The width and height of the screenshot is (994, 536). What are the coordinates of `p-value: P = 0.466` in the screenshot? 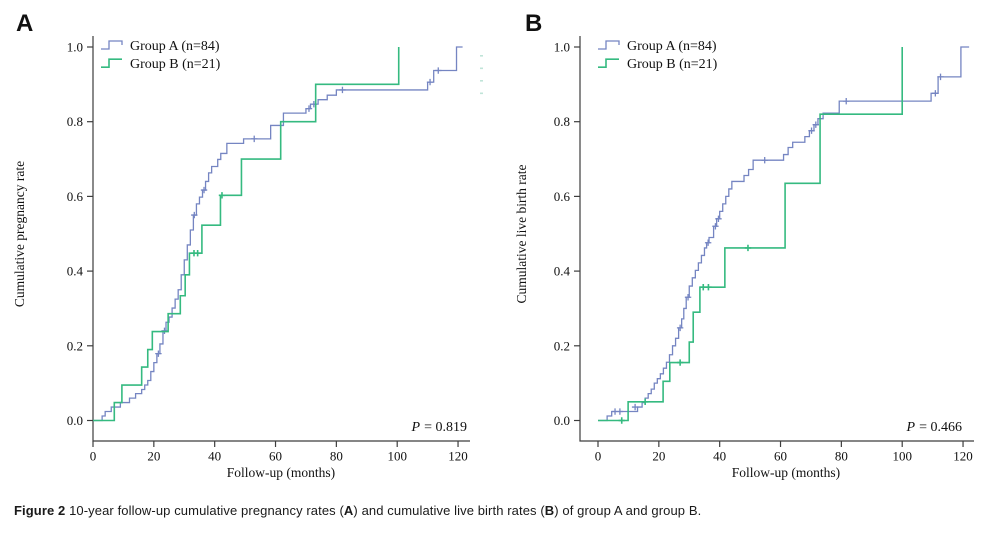 It's located at (934, 427).